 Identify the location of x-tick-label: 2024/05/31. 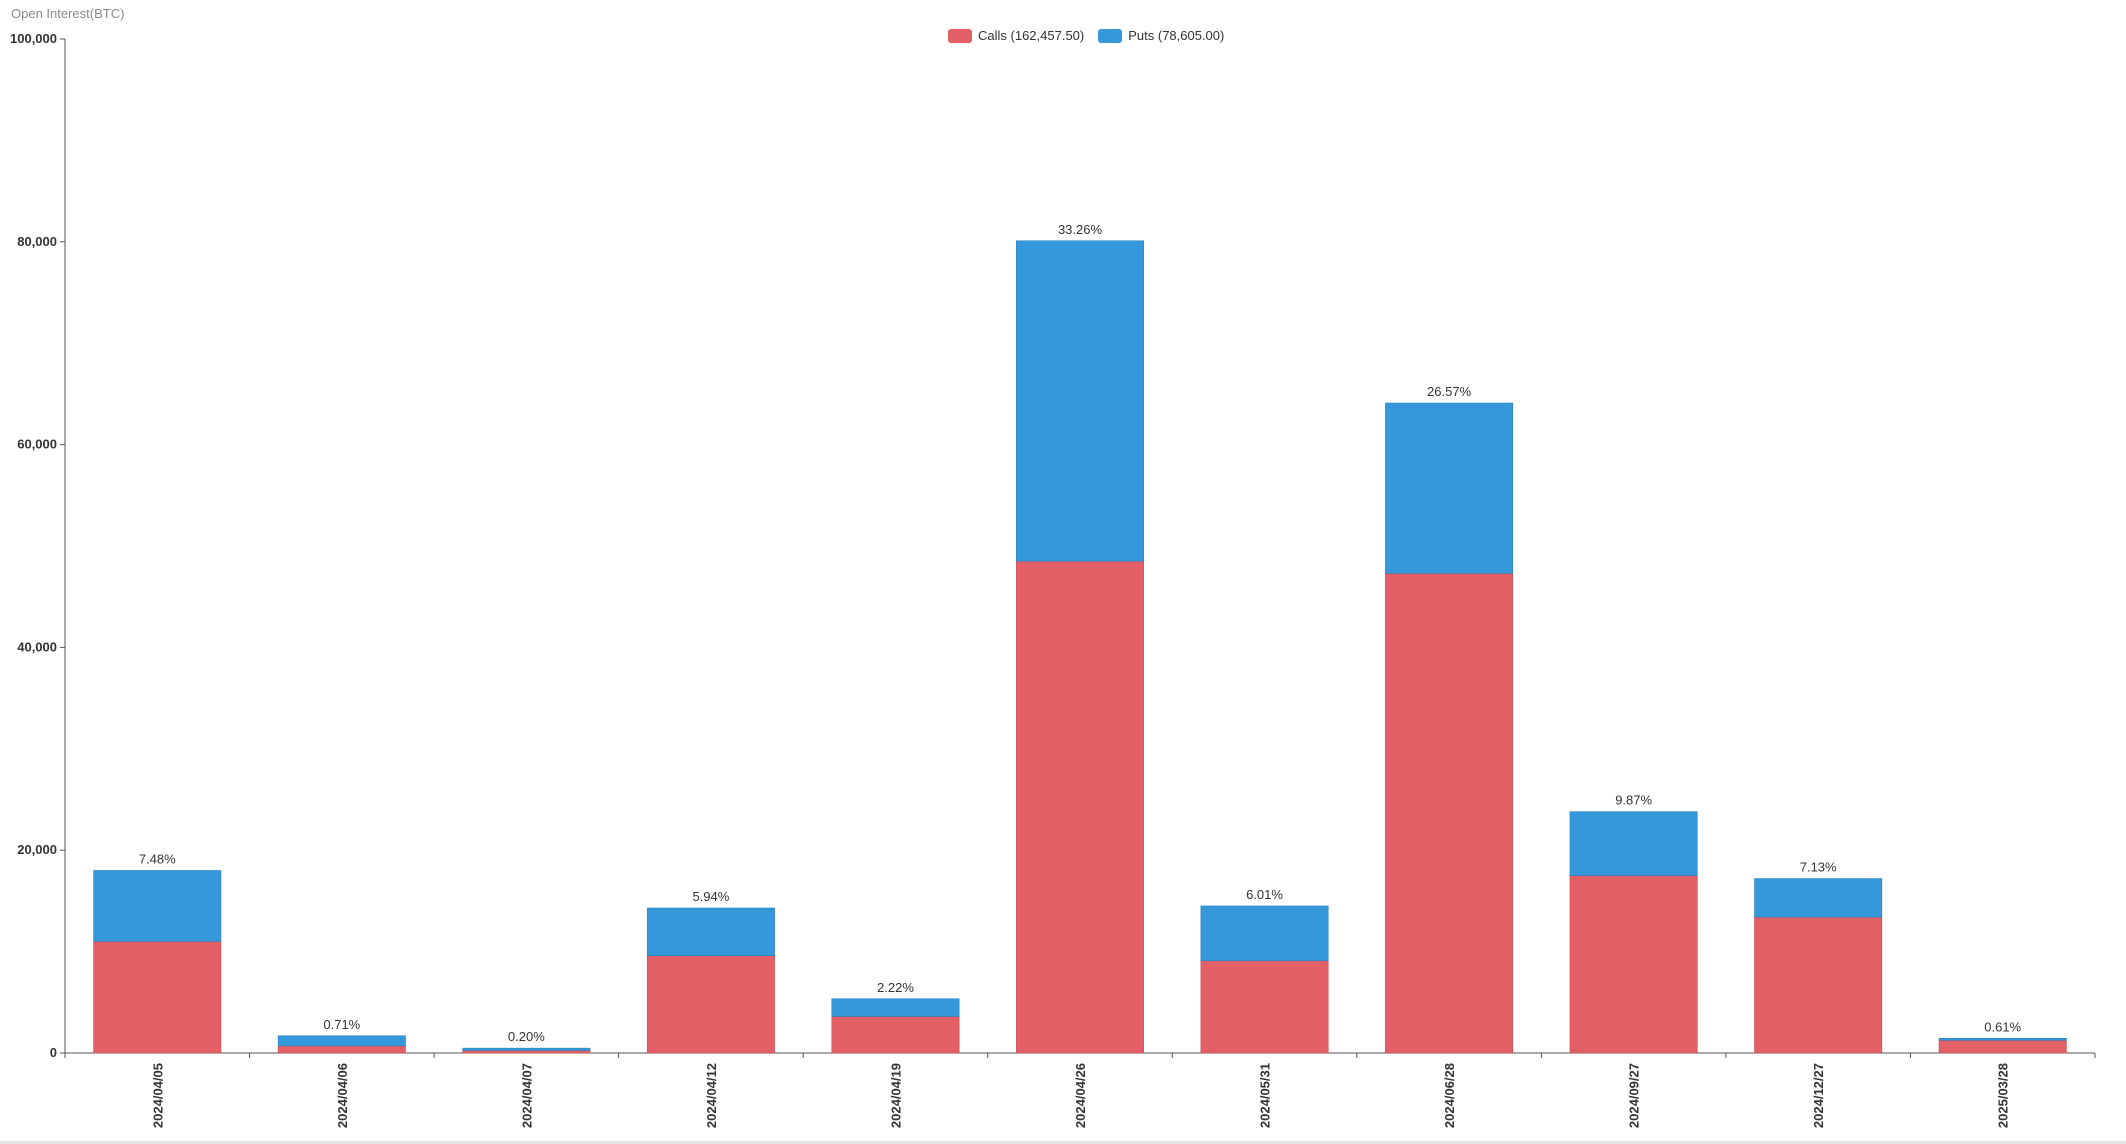
(1265, 1095).